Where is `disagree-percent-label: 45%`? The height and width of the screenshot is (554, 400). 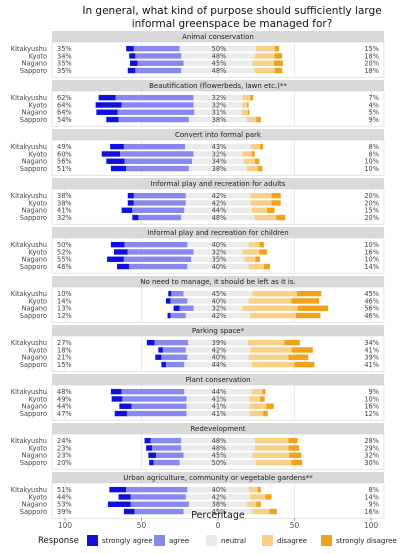
disagree-percent-label: 45% is located at coordinates (371, 294).